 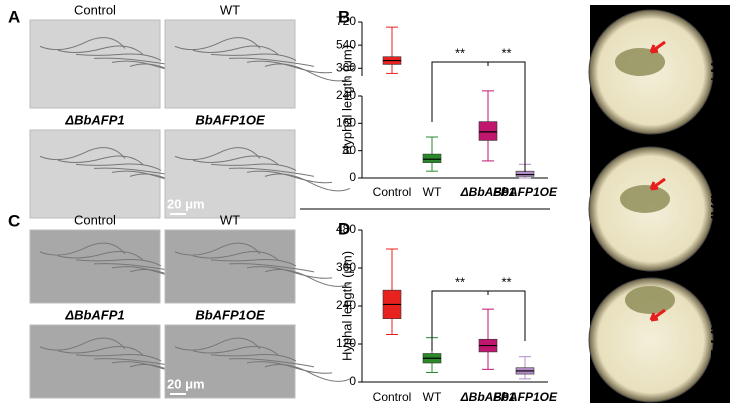 I want to click on y-tick-label: 720, so click(x=346, y=21).